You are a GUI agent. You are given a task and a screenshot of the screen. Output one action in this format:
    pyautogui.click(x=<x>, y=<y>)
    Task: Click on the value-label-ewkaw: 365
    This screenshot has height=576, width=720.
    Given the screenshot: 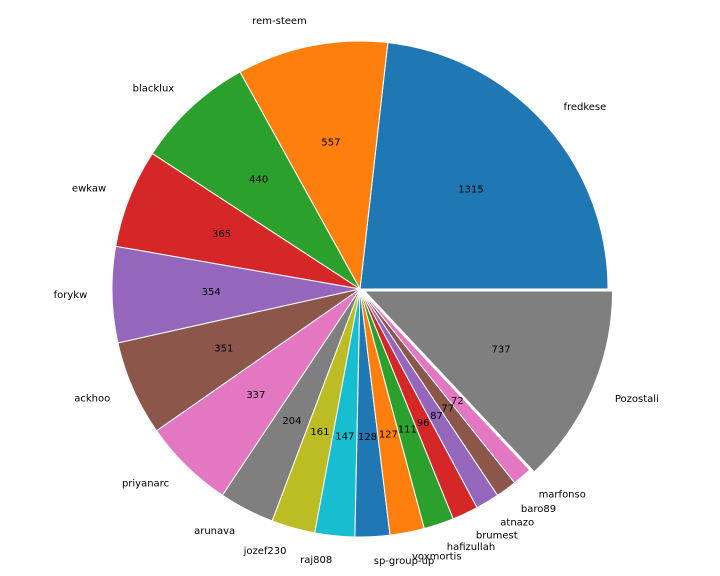 What is the action you would take?
    pyautogui.click(x=221, y=234)
    